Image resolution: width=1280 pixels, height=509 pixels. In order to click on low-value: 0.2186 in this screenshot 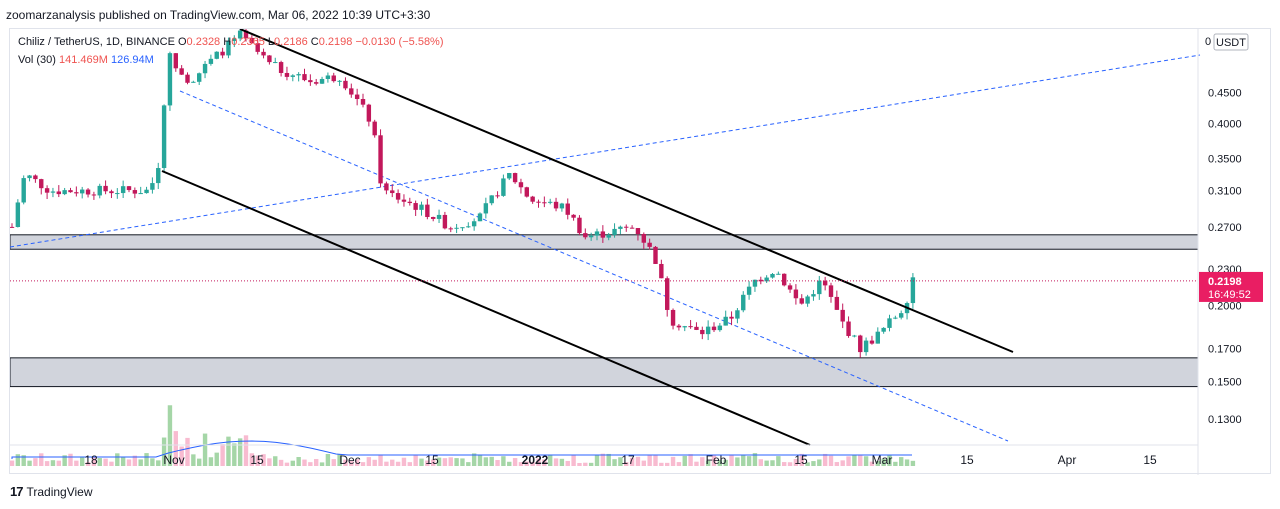, I will do `click(291, 42)`.